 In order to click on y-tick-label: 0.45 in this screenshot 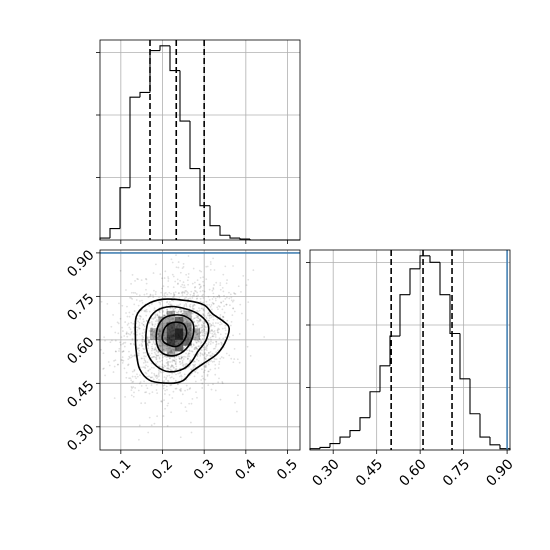, I will do `click(80, 394)`.